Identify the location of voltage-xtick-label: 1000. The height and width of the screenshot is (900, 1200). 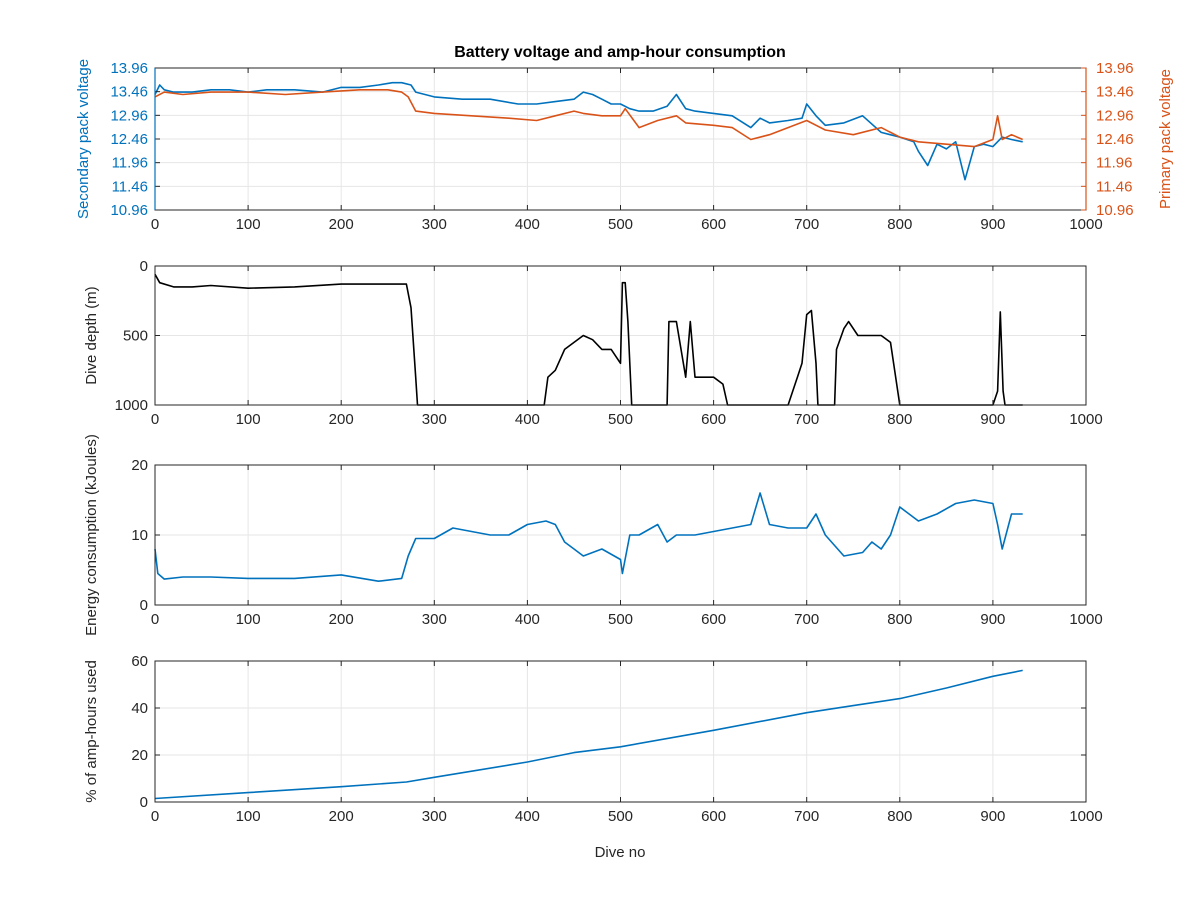
(1085, 224).